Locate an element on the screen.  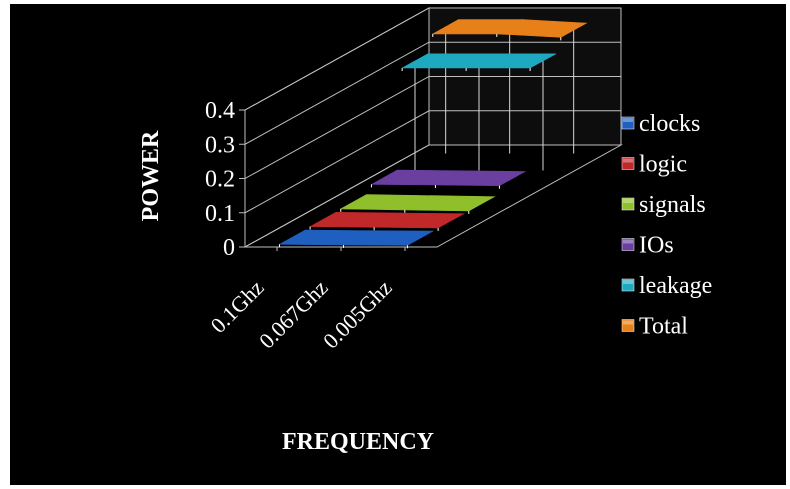
legend-item-clocks: clocks is located at coordinates (660, 124).